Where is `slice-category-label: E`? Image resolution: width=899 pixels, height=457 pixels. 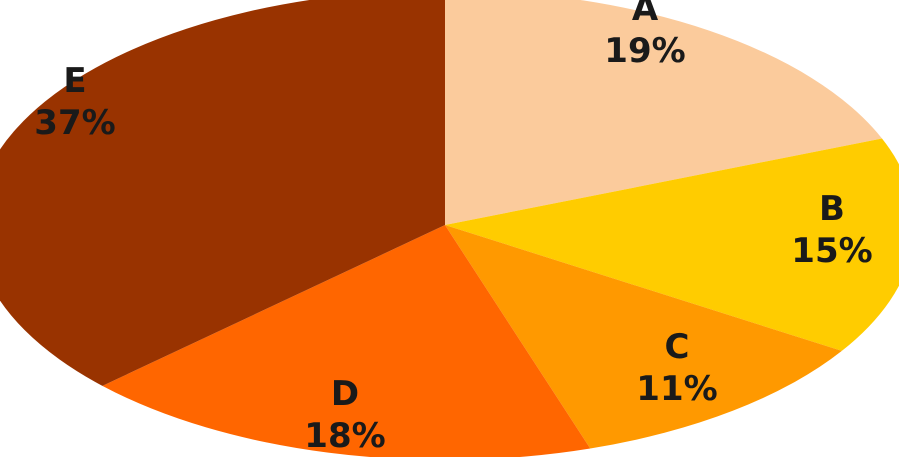
slice-category-label: E is located at coordinates (74, 81).